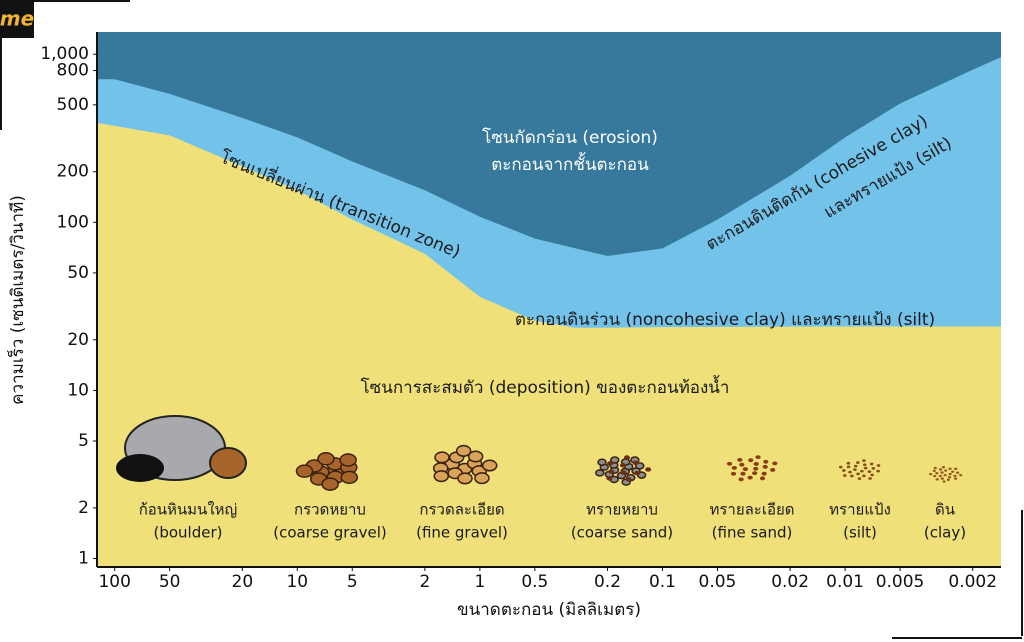 Image resolution: width=1024 pixels, height=642 pixels. I want to click on sediment-name: กรวดละเอียด, so click(461, 510).